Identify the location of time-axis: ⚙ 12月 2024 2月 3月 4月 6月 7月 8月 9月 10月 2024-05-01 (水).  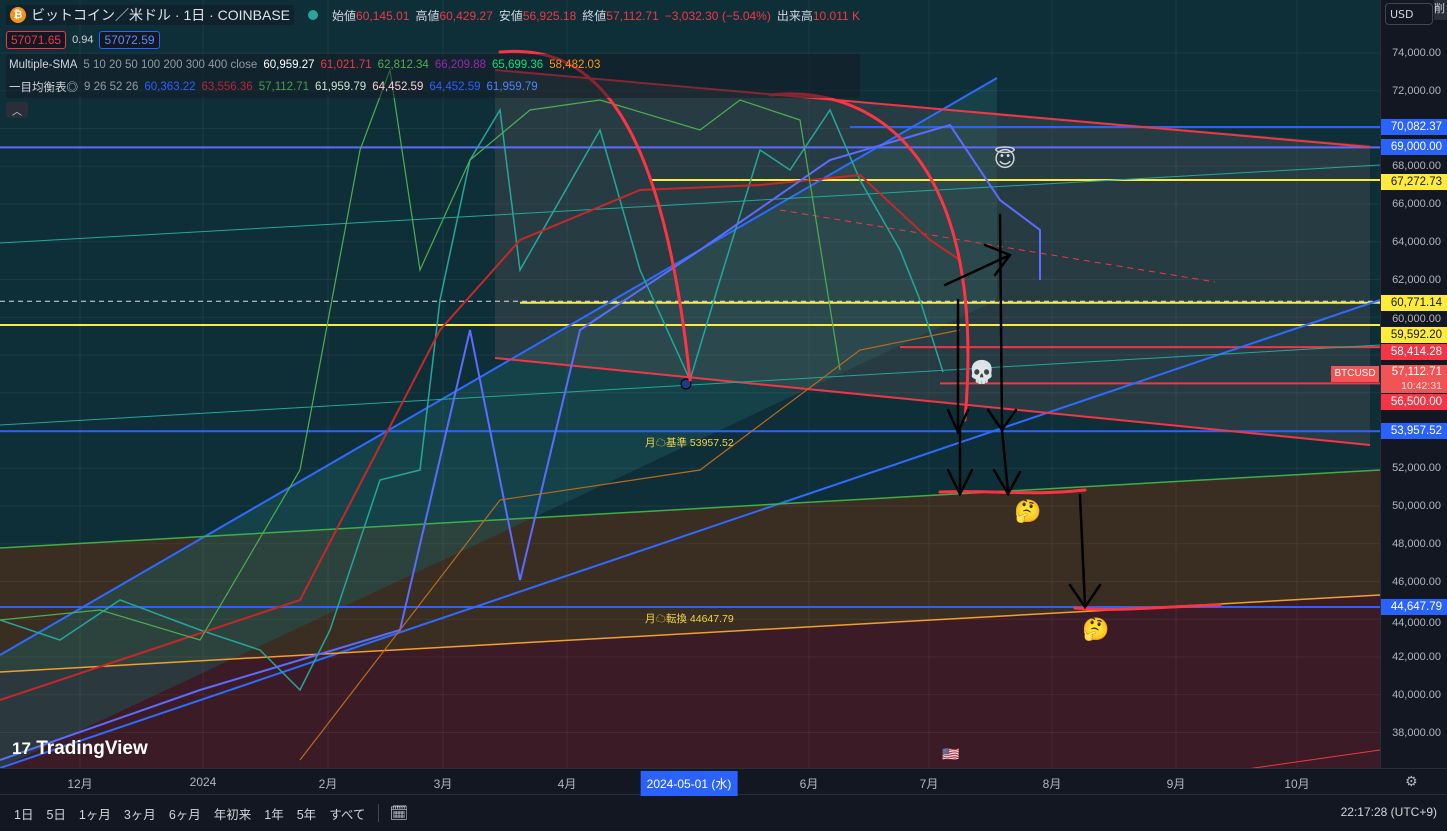
(723, 782).